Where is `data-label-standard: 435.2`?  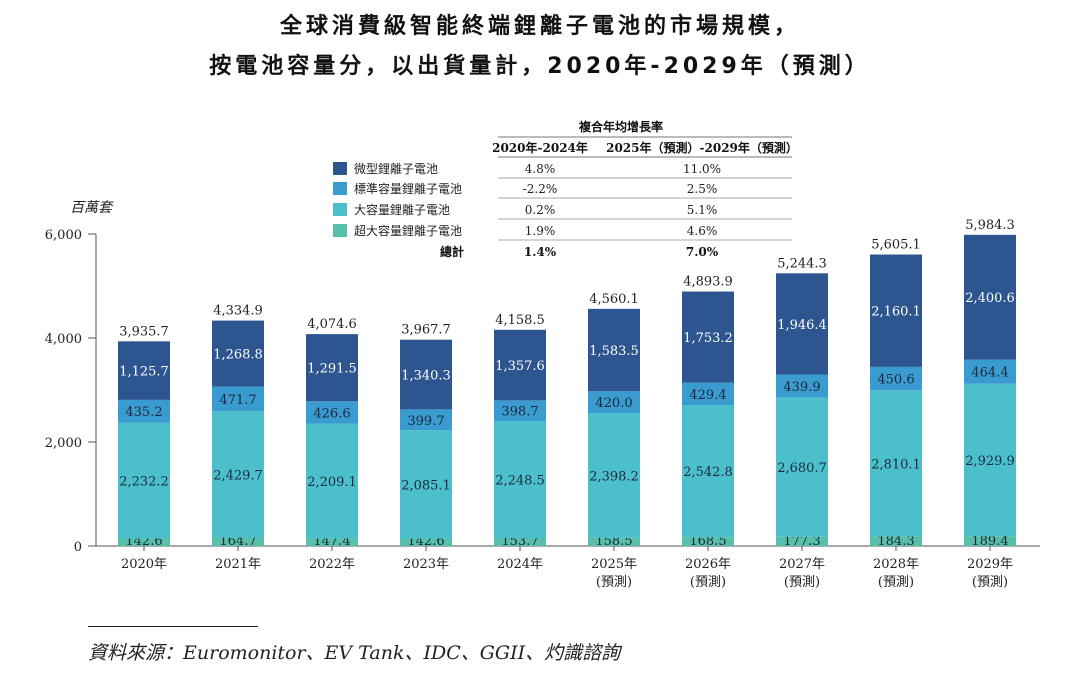 data-label-standard: 435.2 is located at coordinates (143, 412).